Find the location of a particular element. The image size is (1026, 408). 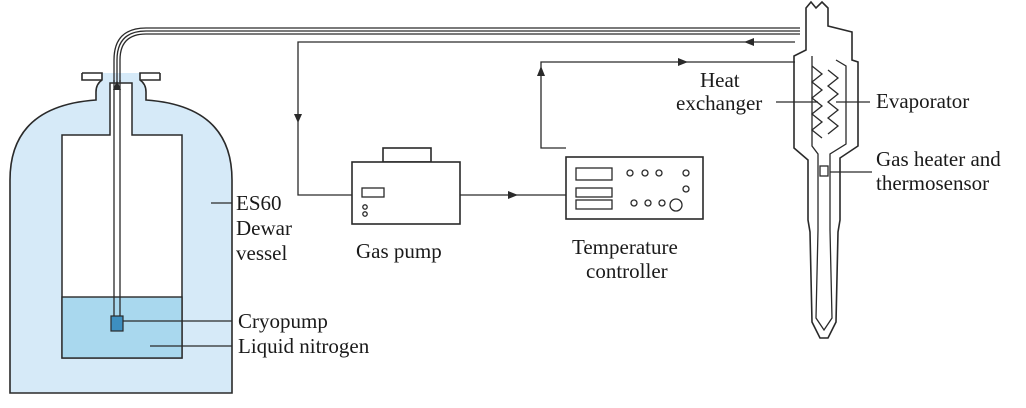

gas-pump-body is located at coordinates (406, 193).